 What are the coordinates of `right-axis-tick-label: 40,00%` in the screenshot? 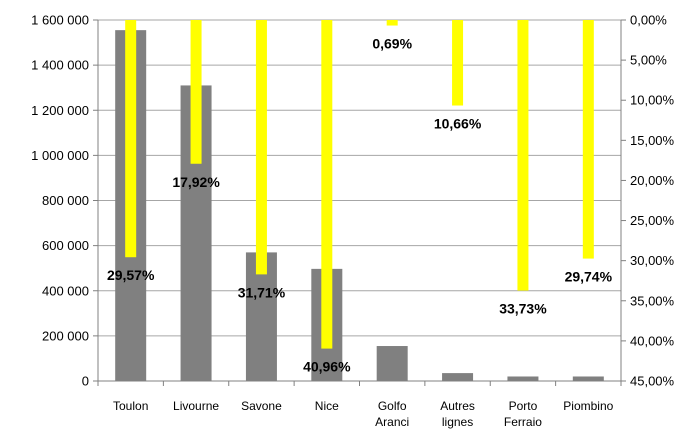 It's located at (652, 340).